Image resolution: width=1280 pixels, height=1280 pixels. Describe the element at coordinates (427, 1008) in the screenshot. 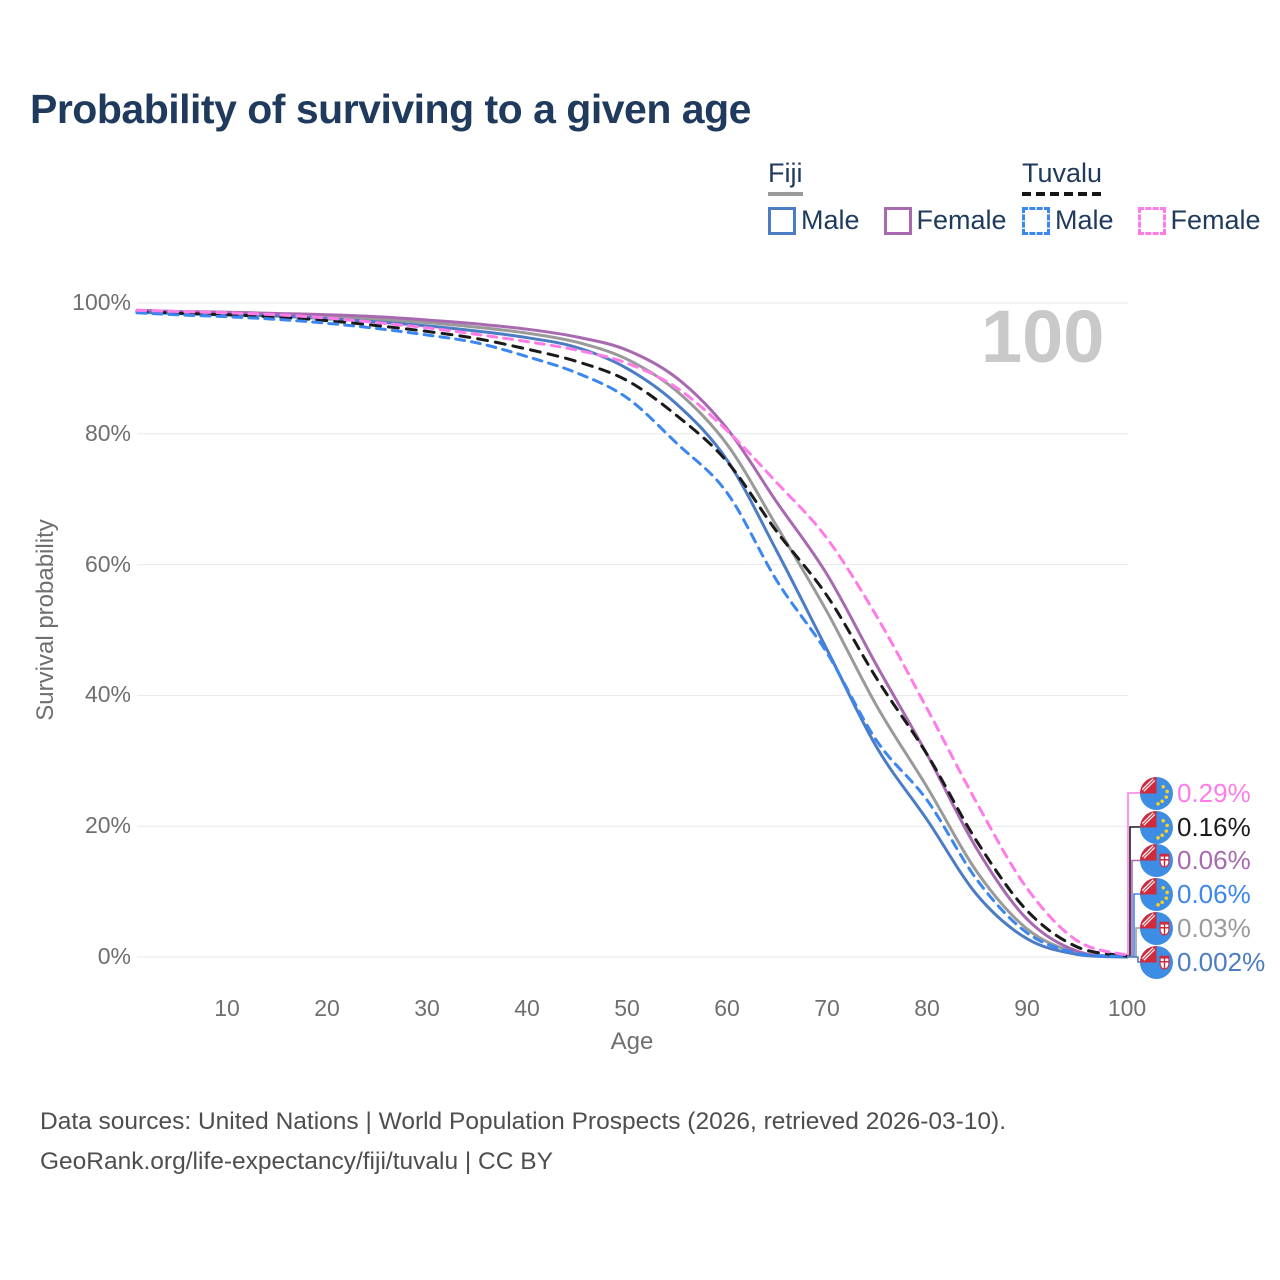

I see `x-tick-label: 30` at that location.